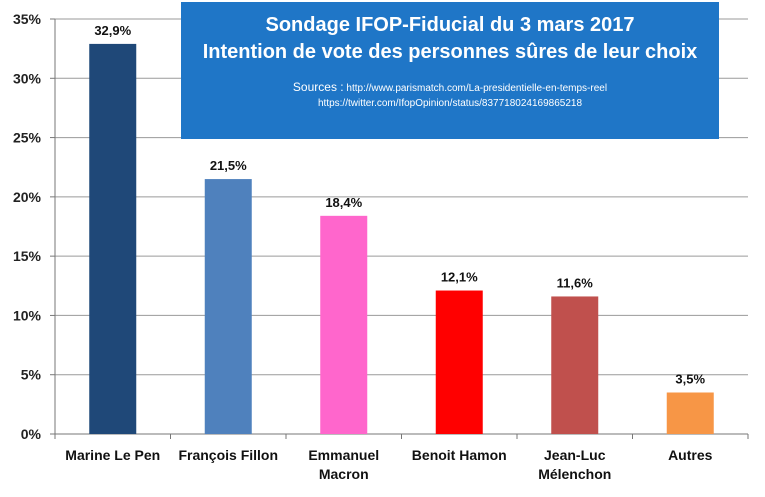 This screenshot has width=765, height=497. What do you see at coordinates (31, 375) in the screenshot?
I see `y-tick-label: 5%` at bounding box center [31, 375].